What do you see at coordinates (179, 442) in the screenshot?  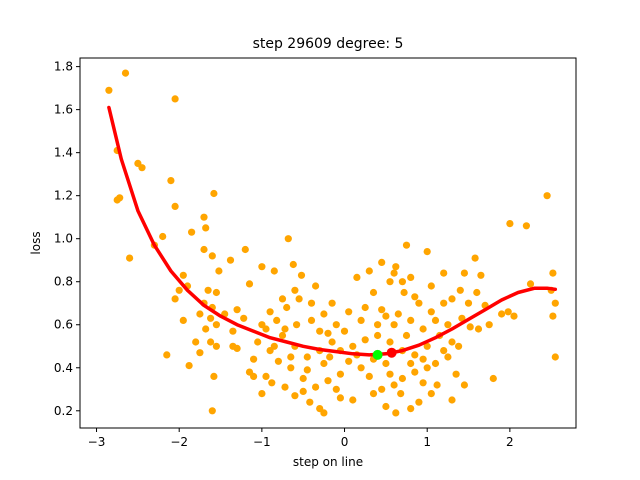 I see `x-tick-label: −2` at bounding box center [179, 442].